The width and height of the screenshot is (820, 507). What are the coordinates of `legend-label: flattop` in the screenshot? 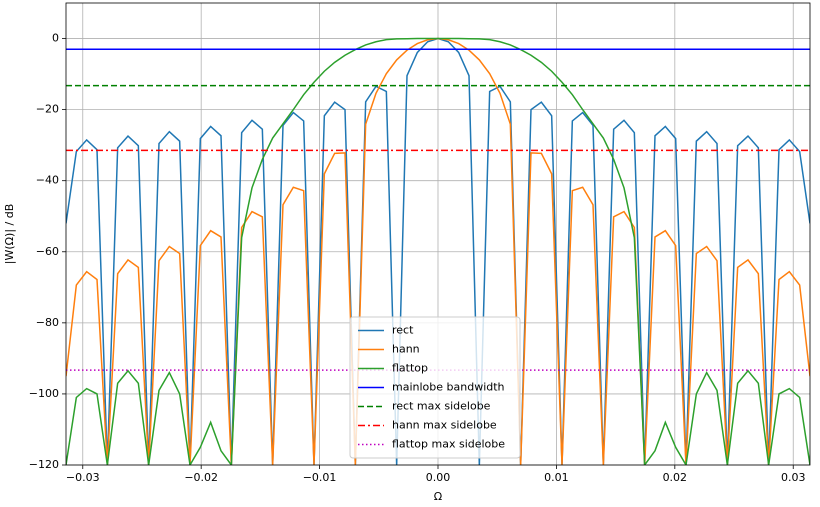 It's located at (410, 368).